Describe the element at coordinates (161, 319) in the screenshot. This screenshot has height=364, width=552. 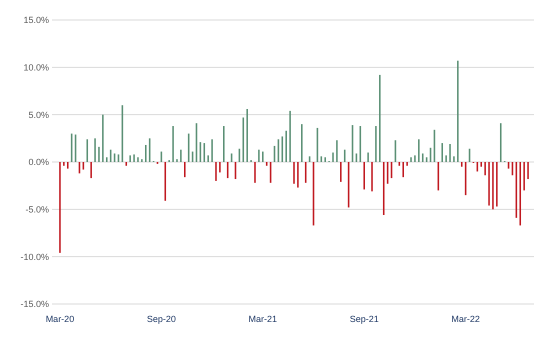
I see `x-tick-label: Sep-20` at that location.